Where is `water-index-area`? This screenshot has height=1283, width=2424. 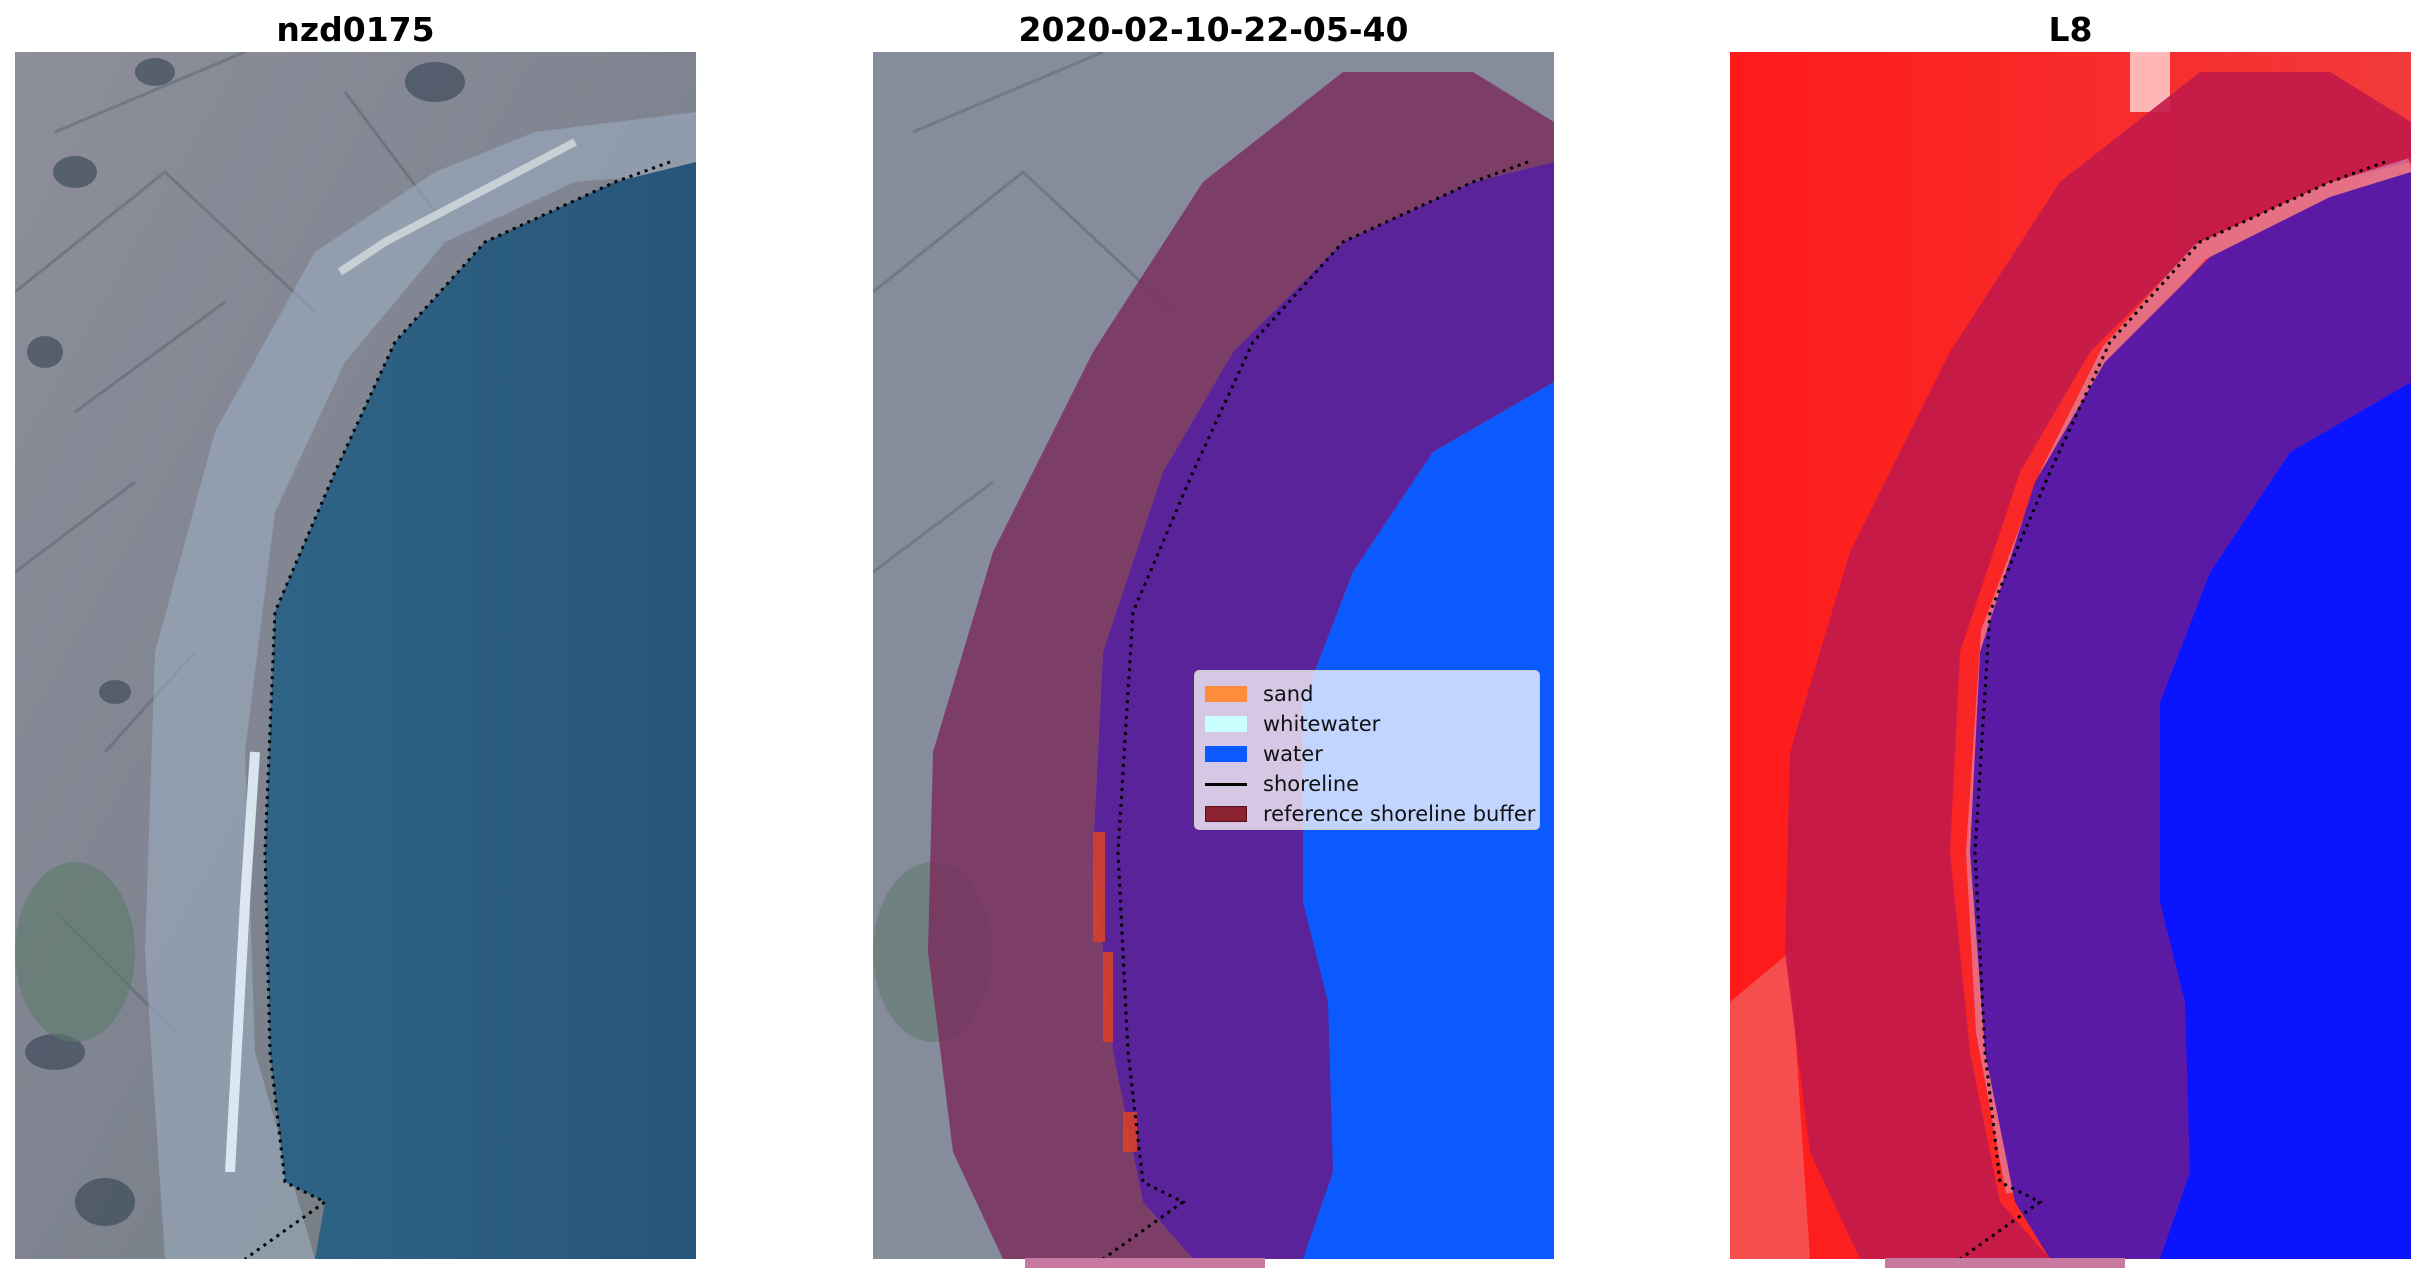 water-index-area is located at coordinates (2285, 820).